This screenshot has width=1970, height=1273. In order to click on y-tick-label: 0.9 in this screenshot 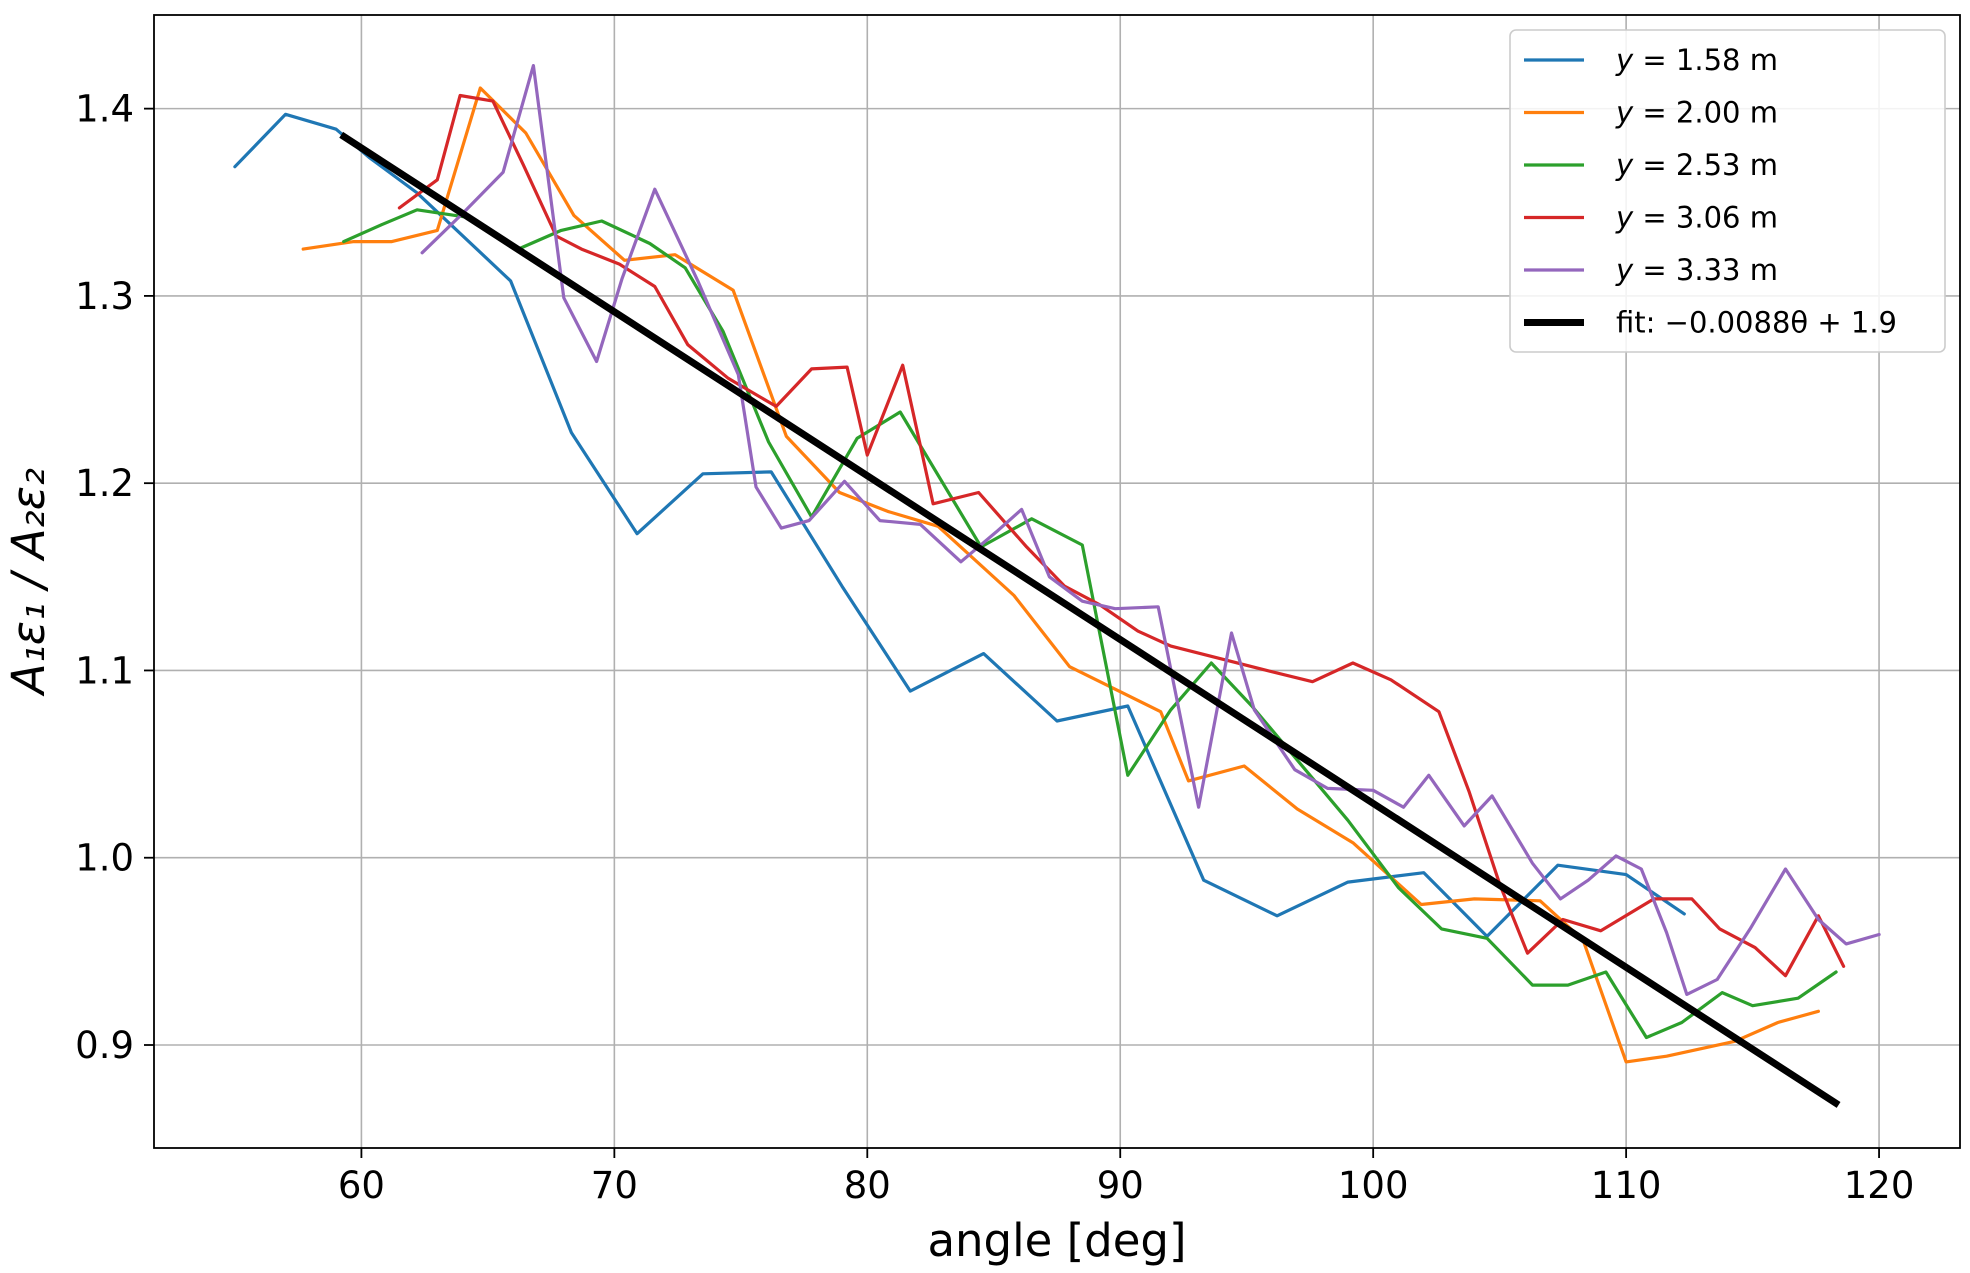, I will do `click(104, 1045)`.